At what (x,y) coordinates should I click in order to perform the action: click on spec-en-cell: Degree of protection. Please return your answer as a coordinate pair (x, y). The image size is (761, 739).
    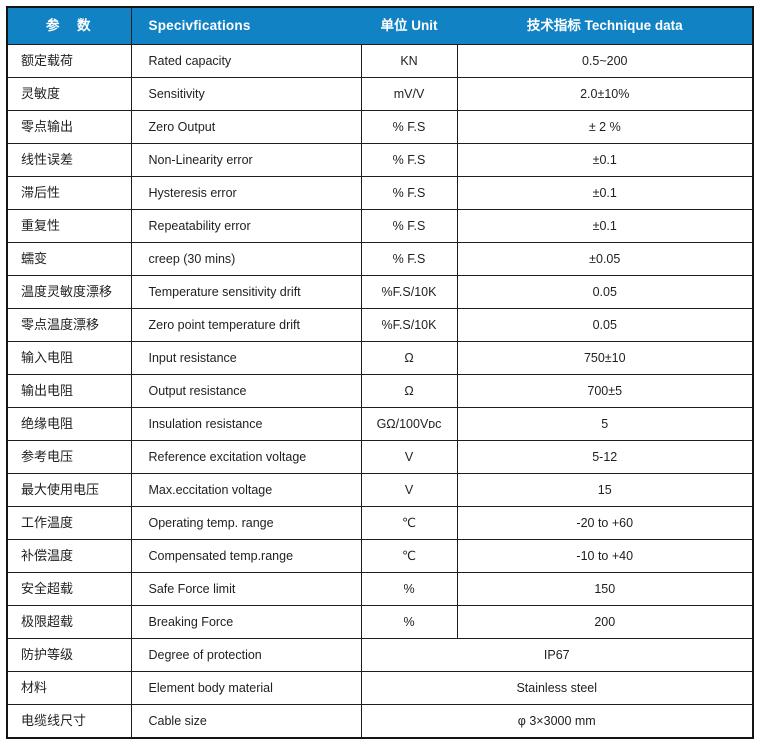
    Looking at the image, I should click on (246, 655).